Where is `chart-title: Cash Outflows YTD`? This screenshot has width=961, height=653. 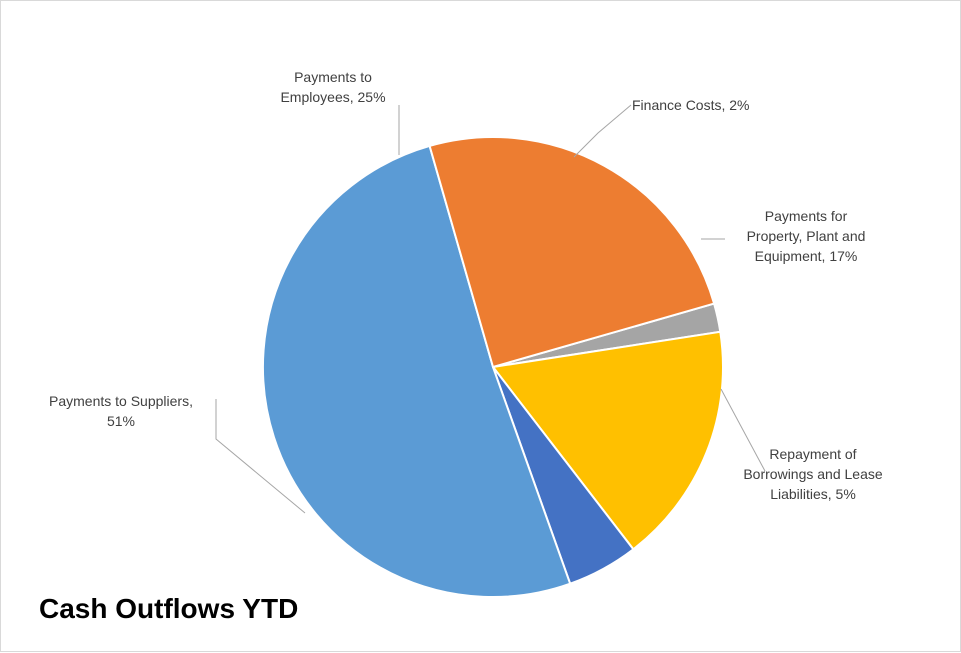 chart-title: Cash Outflows YTD is located at coordinates (168, 608).